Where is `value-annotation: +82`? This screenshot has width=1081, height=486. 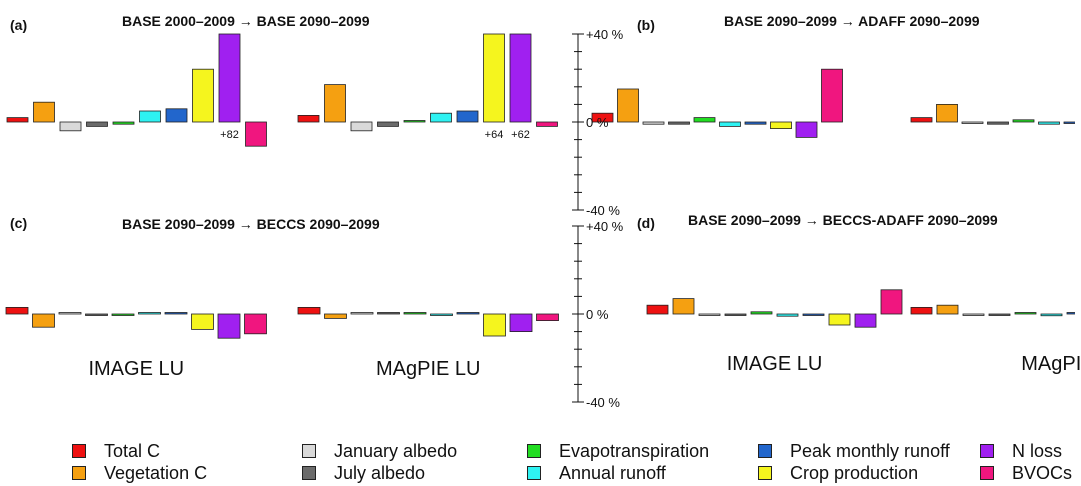
value-annotation: +82 is located at coordinates (229, 135).